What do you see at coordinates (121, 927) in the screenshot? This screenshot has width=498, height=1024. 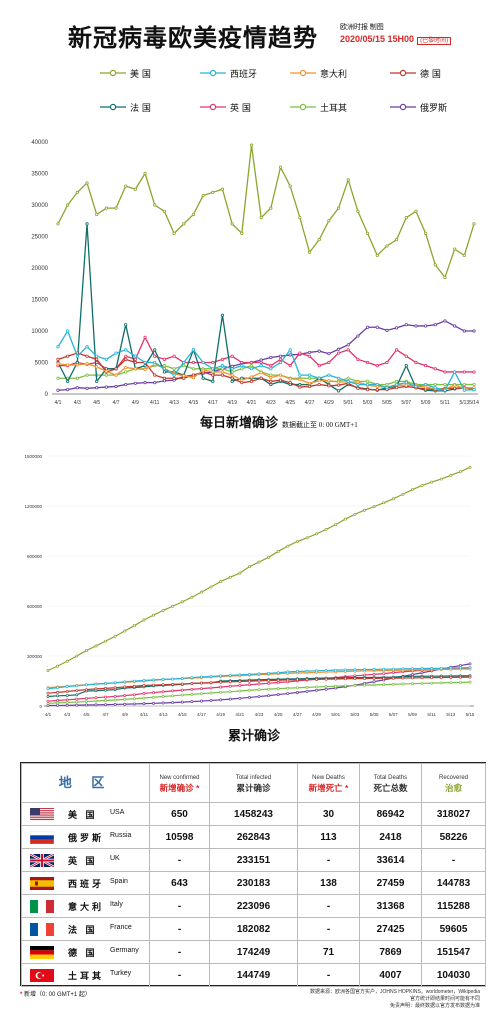 I see `country-name-en: France` at bounding box center [121, 927].